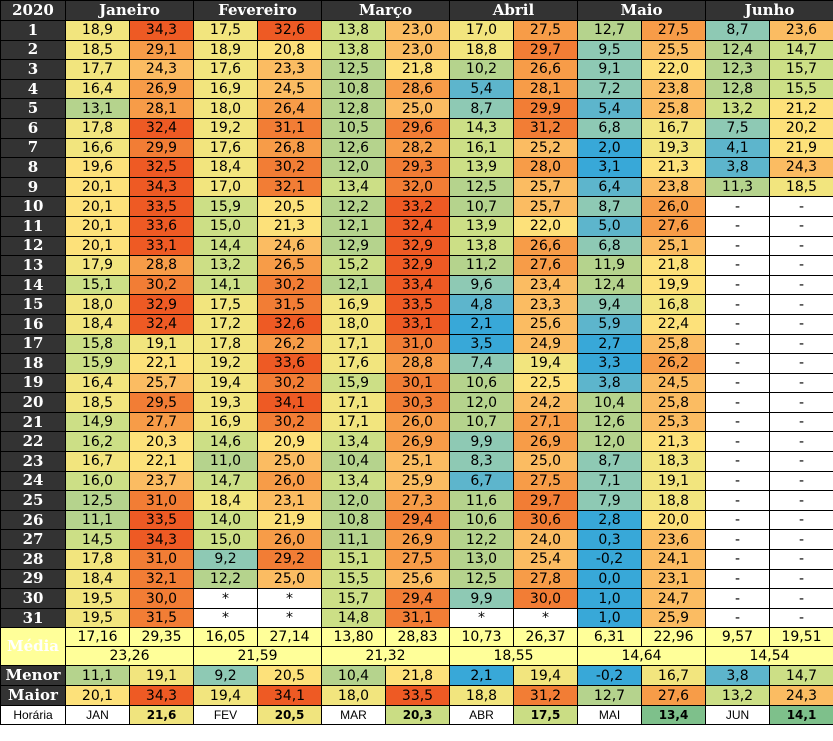 This screenshot has width=833, height=741. Describe the element at coordinates (225, 246) in the screenshot. I see `min-temp-cell: 14,4` at that location.